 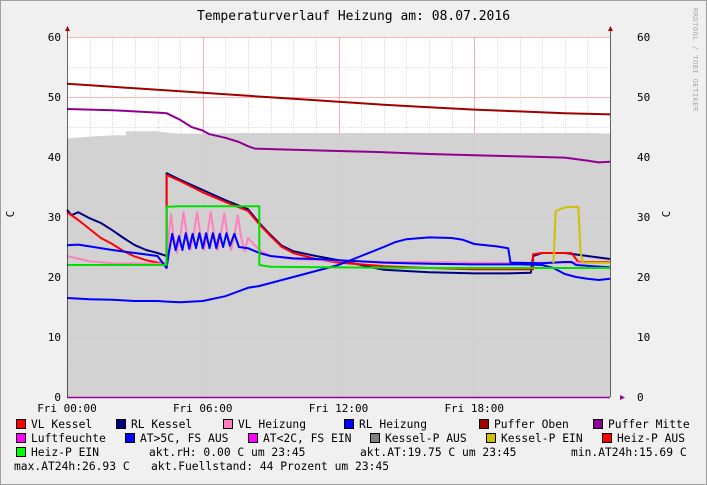 I want to click on watermark: RRDTOOL / TOBI OETIKER, so click(x=695, y=60).